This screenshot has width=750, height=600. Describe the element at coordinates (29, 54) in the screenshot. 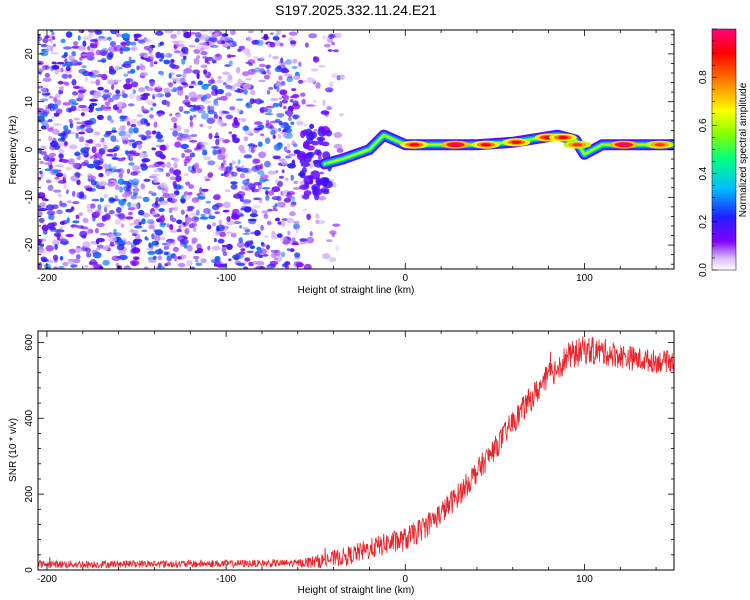

I see `y-tick-label: 20` at that location.